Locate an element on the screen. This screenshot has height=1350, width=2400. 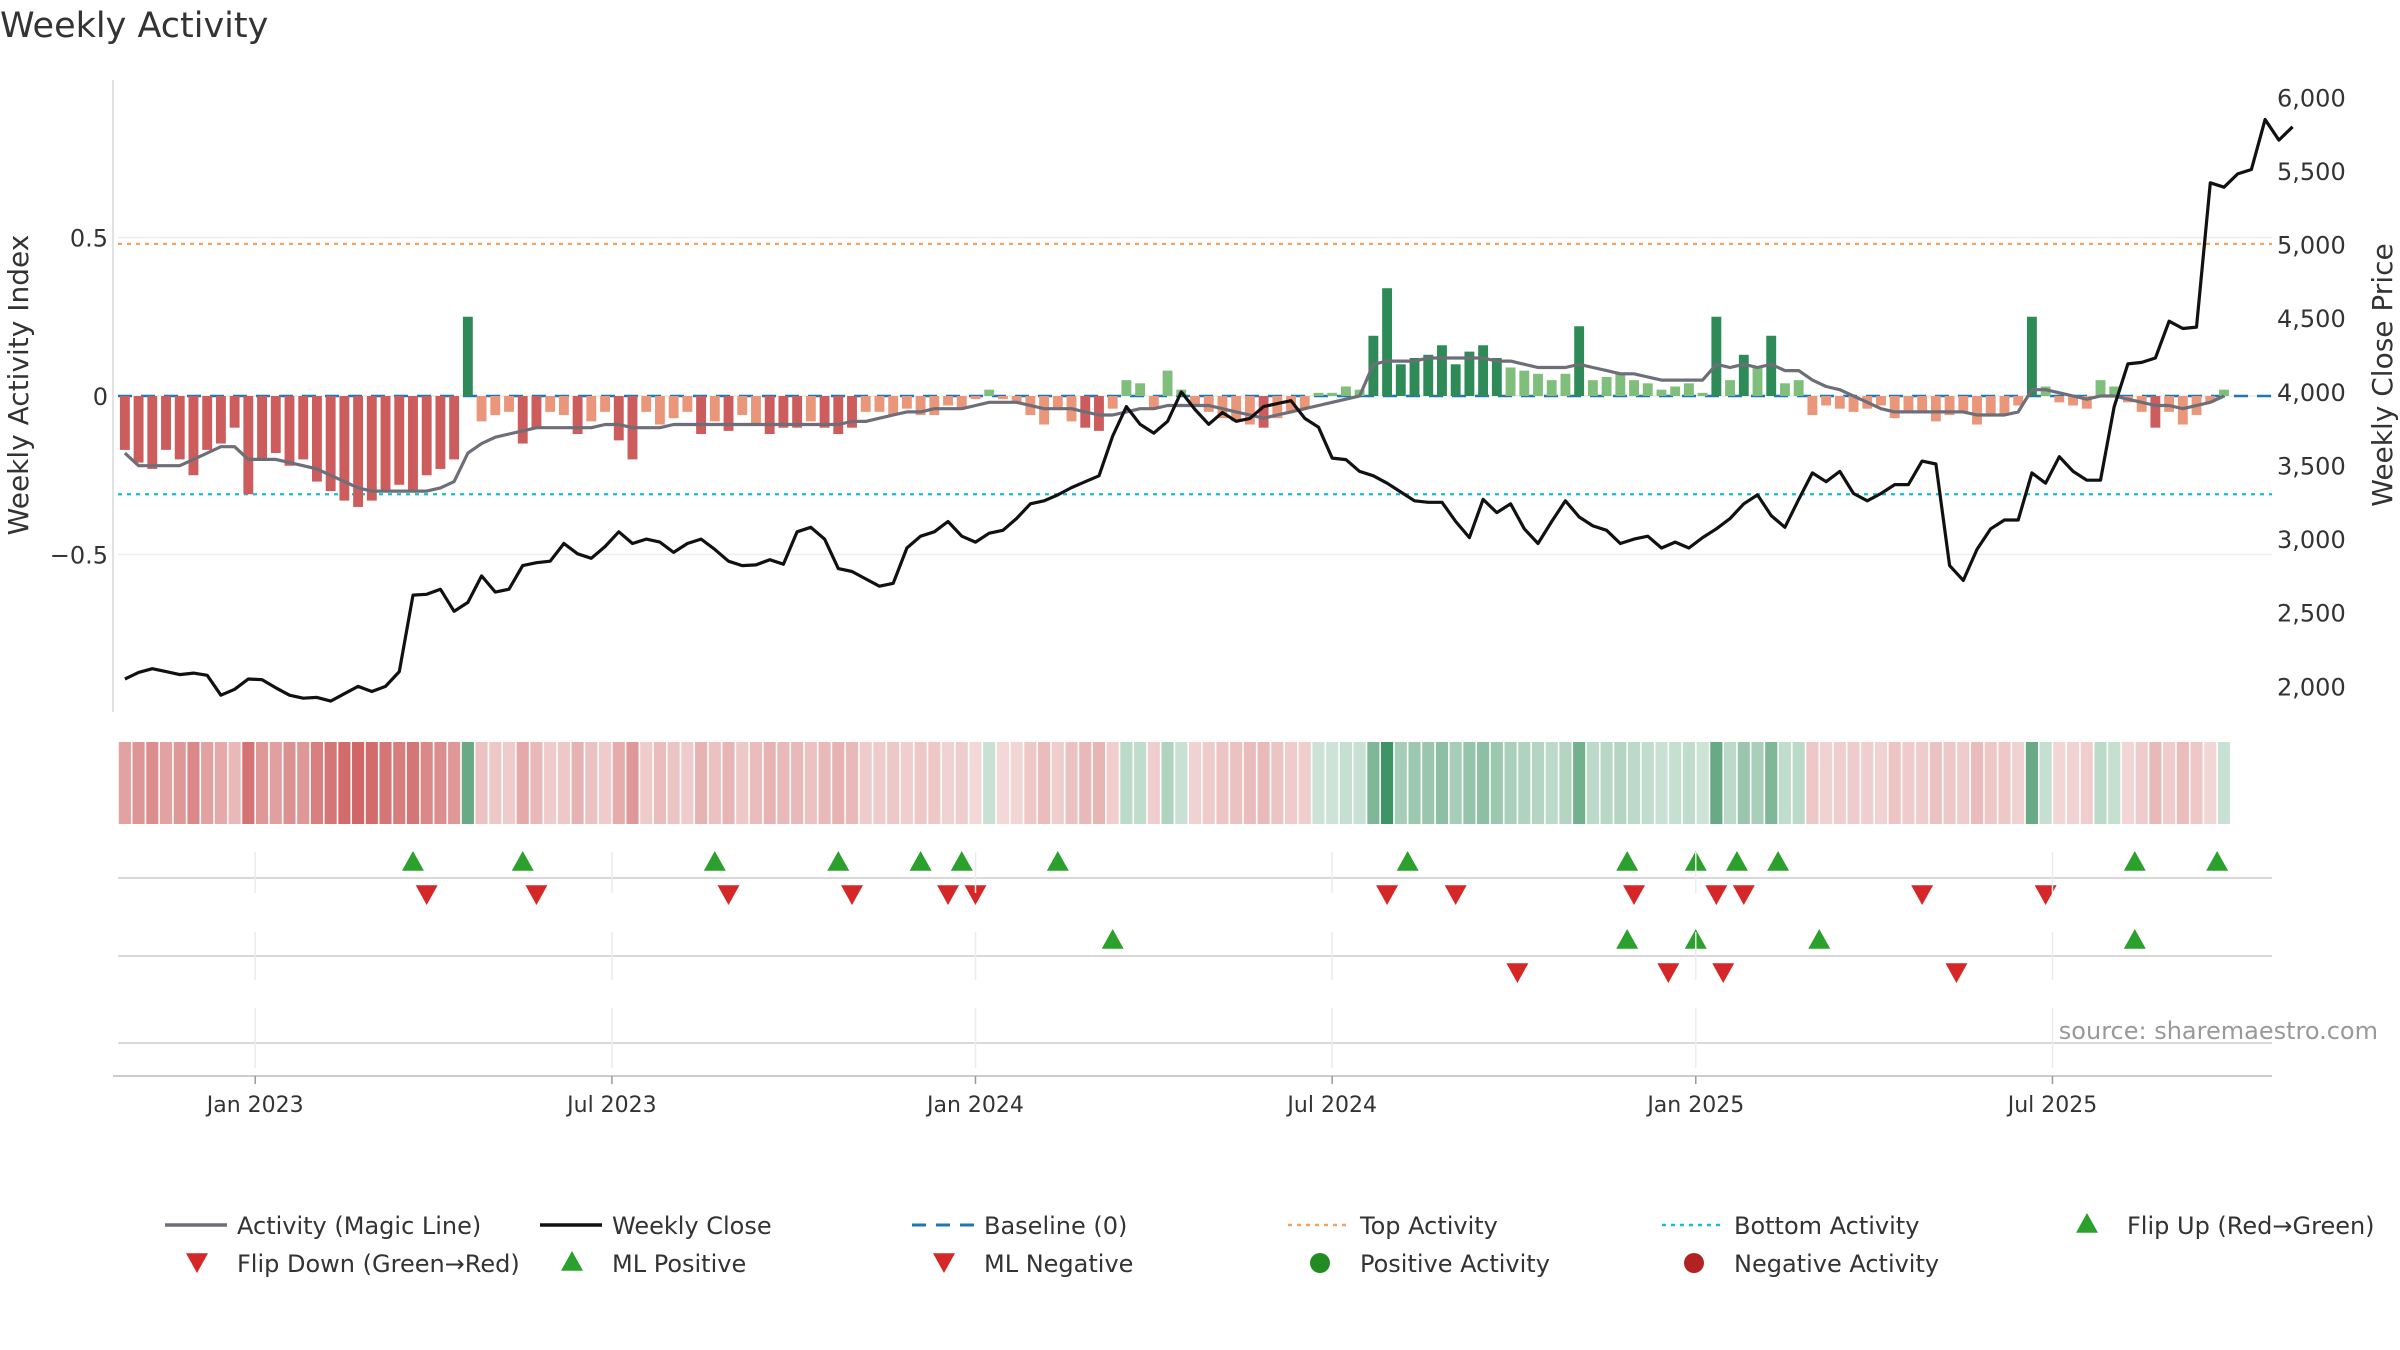
left-axis-label: Weekly Activity Index is located at coordinates (18, 385).